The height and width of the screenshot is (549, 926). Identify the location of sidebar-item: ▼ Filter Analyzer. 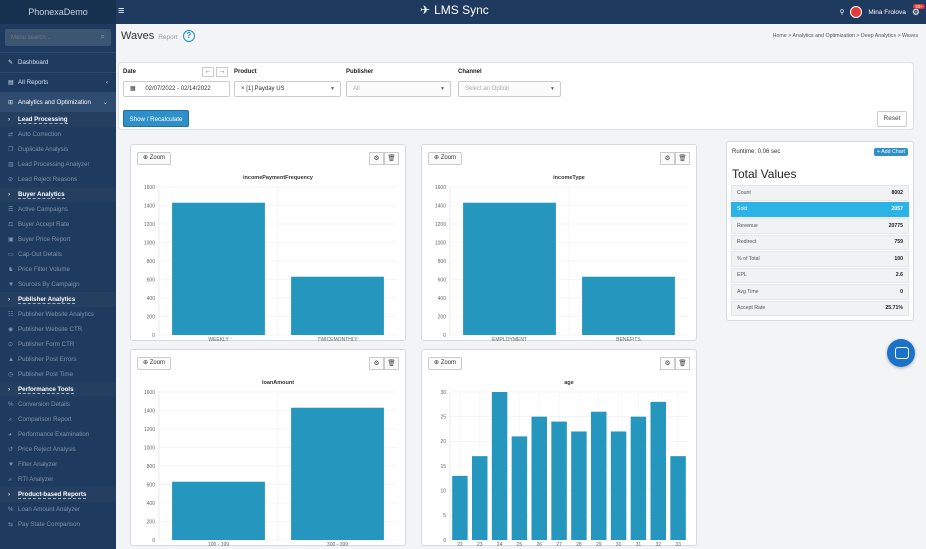
(58, 464).